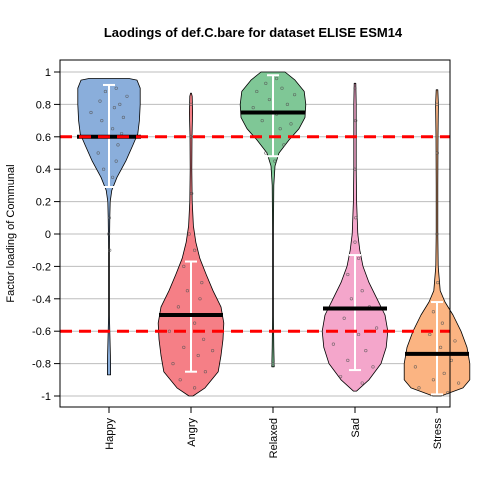 The width and height of the screenshot is (480, 480). Describe the element at coordinates (274, 438) in the screenshot. I see `x-tick-label: Relaxed` at that location.